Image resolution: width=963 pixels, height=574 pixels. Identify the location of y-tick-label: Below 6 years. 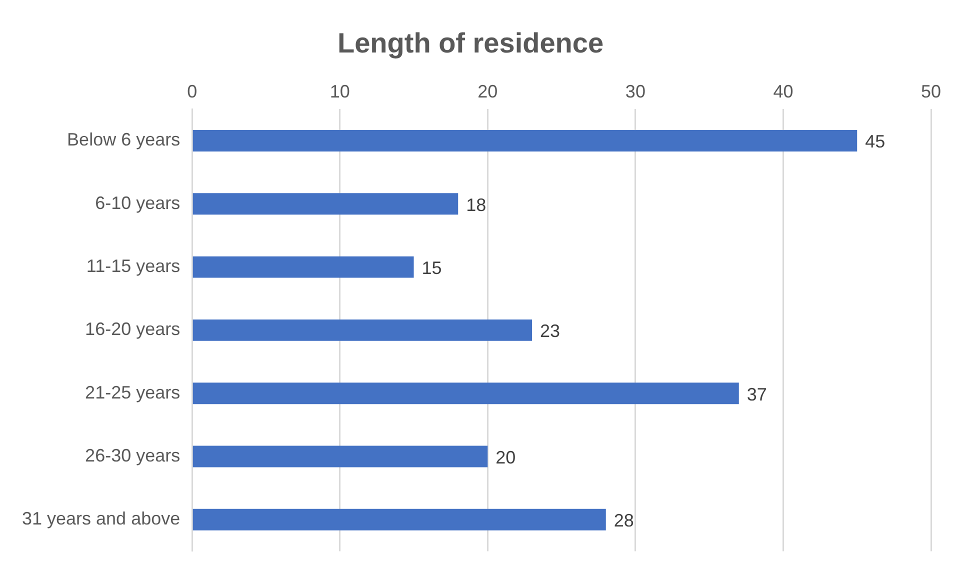
(123, 140).